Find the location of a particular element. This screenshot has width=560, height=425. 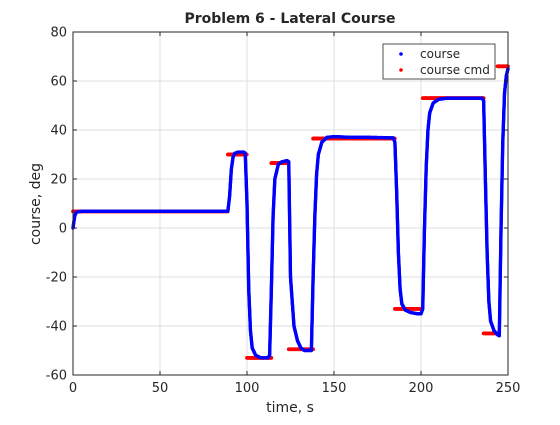

legend-marker-course is located at coordinates (401, 54).